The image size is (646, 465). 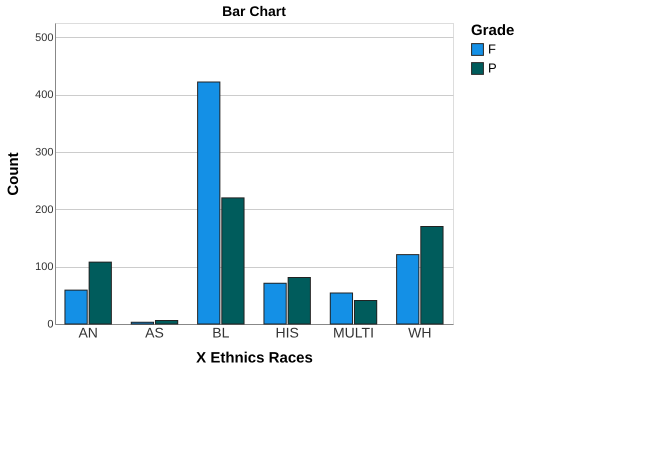 I want to click on x-axis-title: X Ethnics Races, so click(x=254, y=358).